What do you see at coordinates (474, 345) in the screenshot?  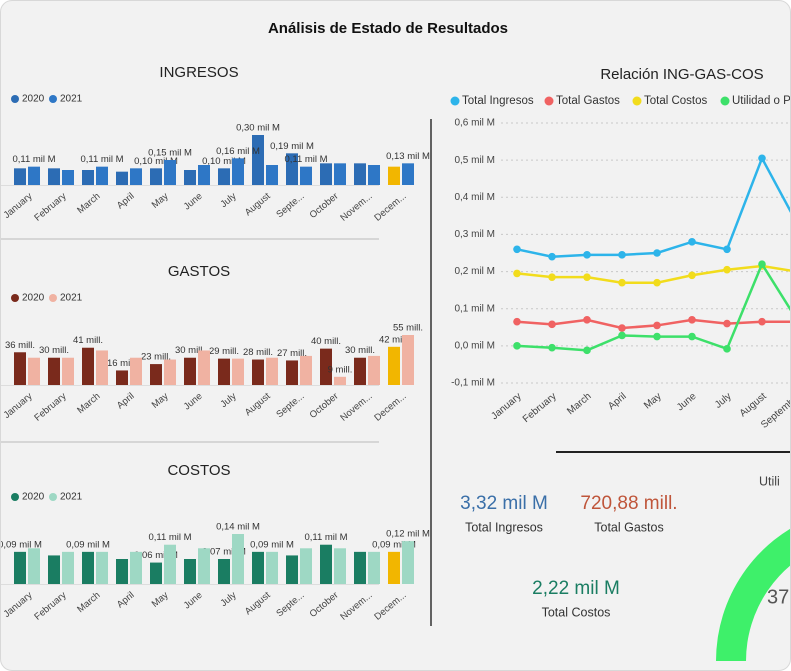 I see `y-tick-label: 0,0 mil M` at bounding box center [474, 345].